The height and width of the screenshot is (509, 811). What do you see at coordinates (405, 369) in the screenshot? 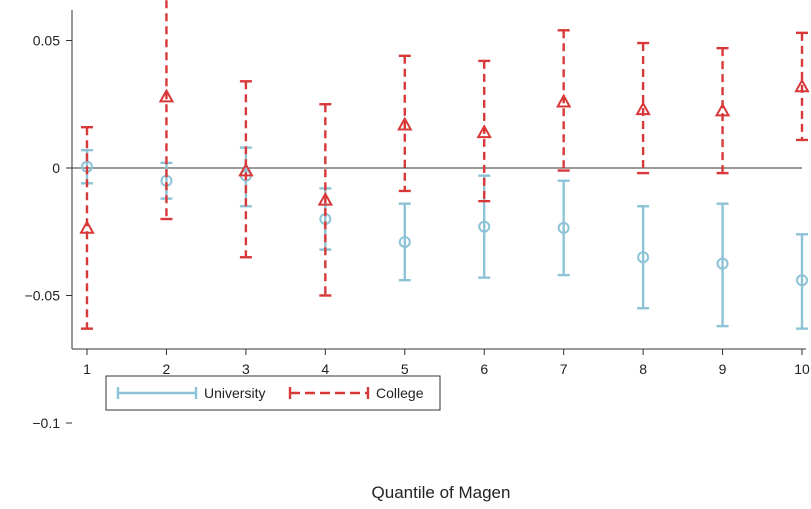
I see `x-tick-label: 5` at bounding box center [405, 369].